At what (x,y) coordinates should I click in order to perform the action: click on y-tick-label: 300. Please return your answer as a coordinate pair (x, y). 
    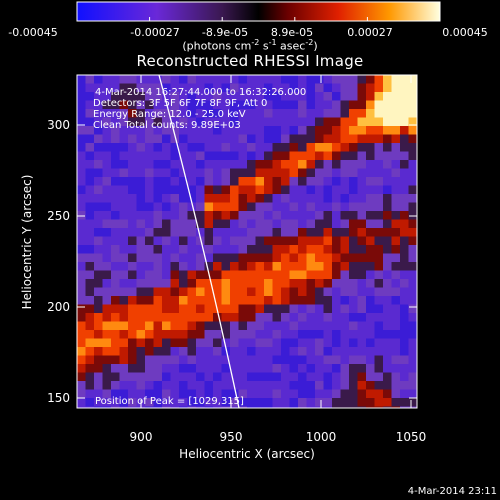
    Looking at the image, I should click on (58, 125).